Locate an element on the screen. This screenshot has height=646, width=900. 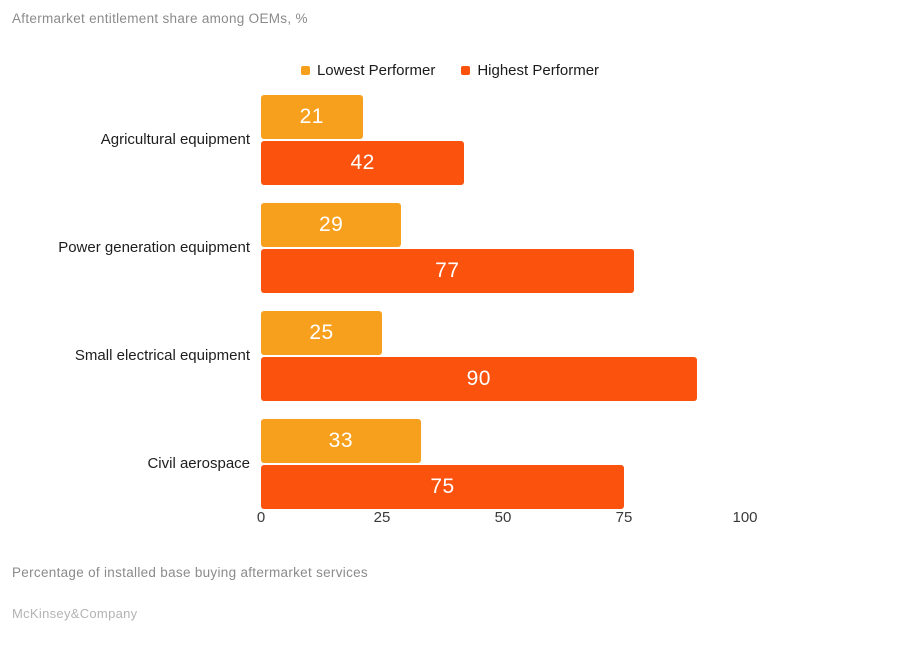
bar-value-label: 90 is located at coordinates (478, 378).